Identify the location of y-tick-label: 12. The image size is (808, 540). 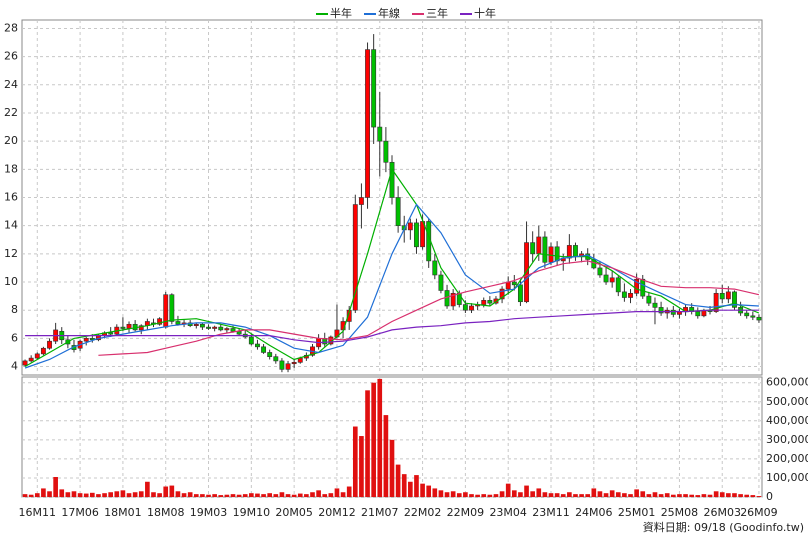
(11, 253).